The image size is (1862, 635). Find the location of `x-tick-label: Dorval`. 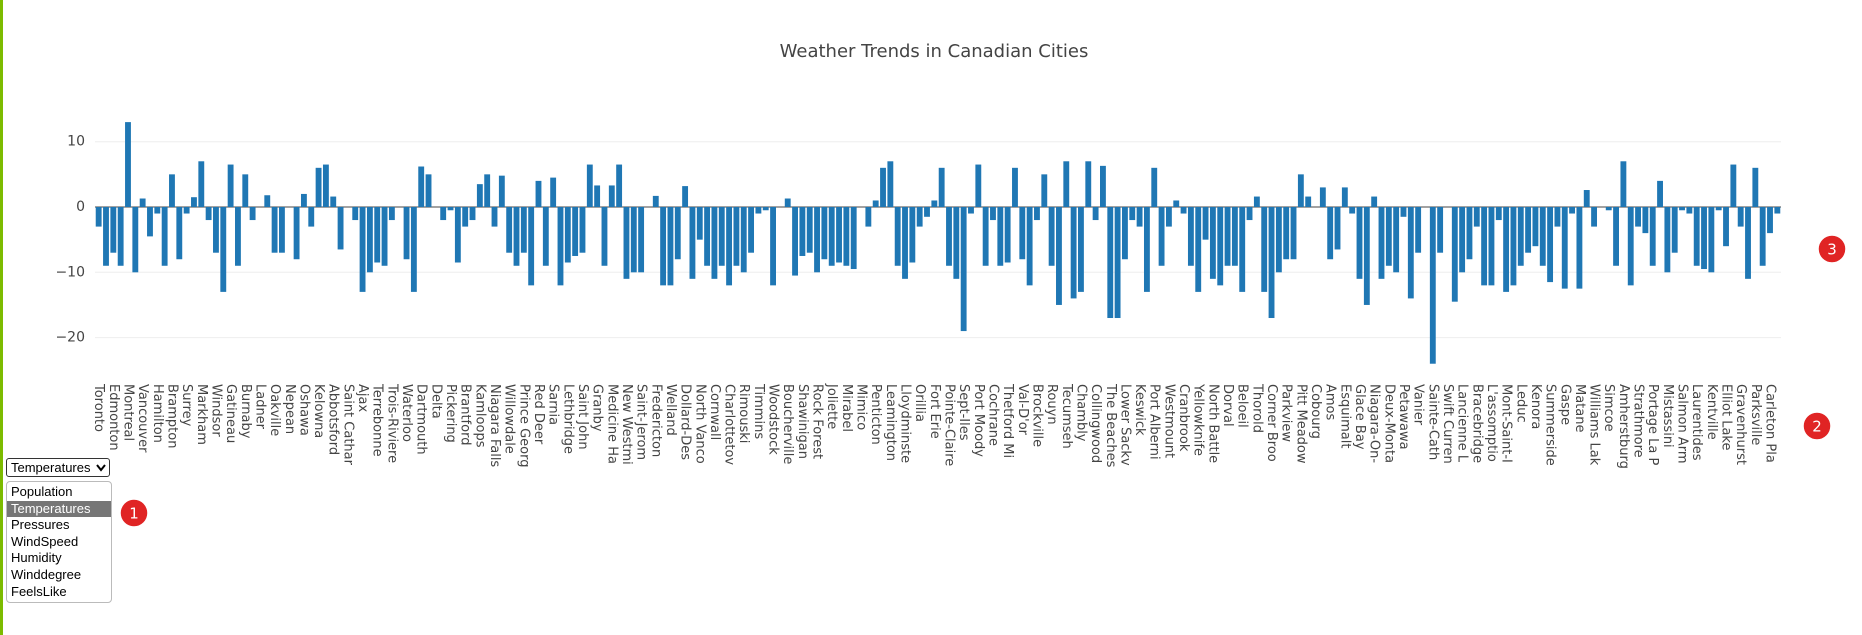

x-tick-label: Dorval is located at coordinates (1227, 405).